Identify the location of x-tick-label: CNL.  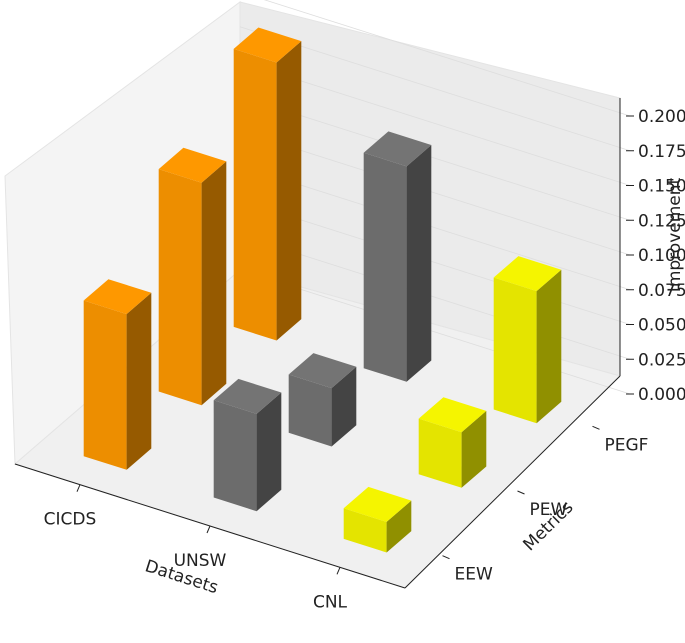
(330, 602).